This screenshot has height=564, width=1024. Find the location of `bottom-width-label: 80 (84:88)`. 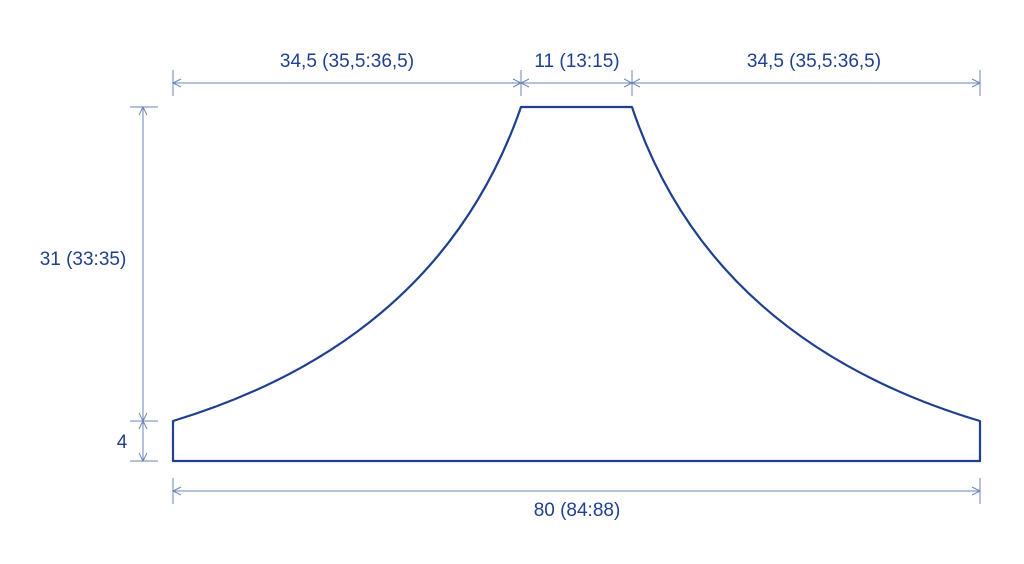

bottom-width-label: 80 (84:88) is located at coordinates (577, 510).